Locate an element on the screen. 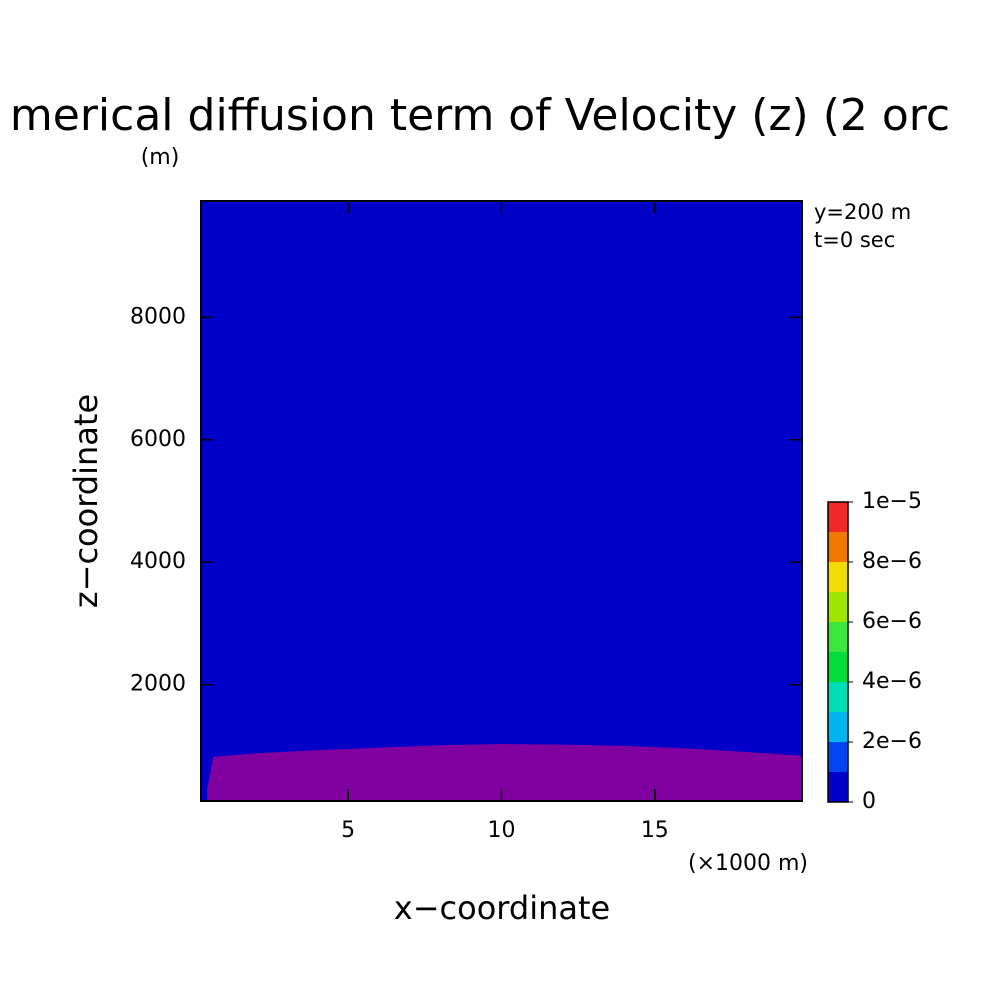  contour-region is located at coordinates (504, 772).